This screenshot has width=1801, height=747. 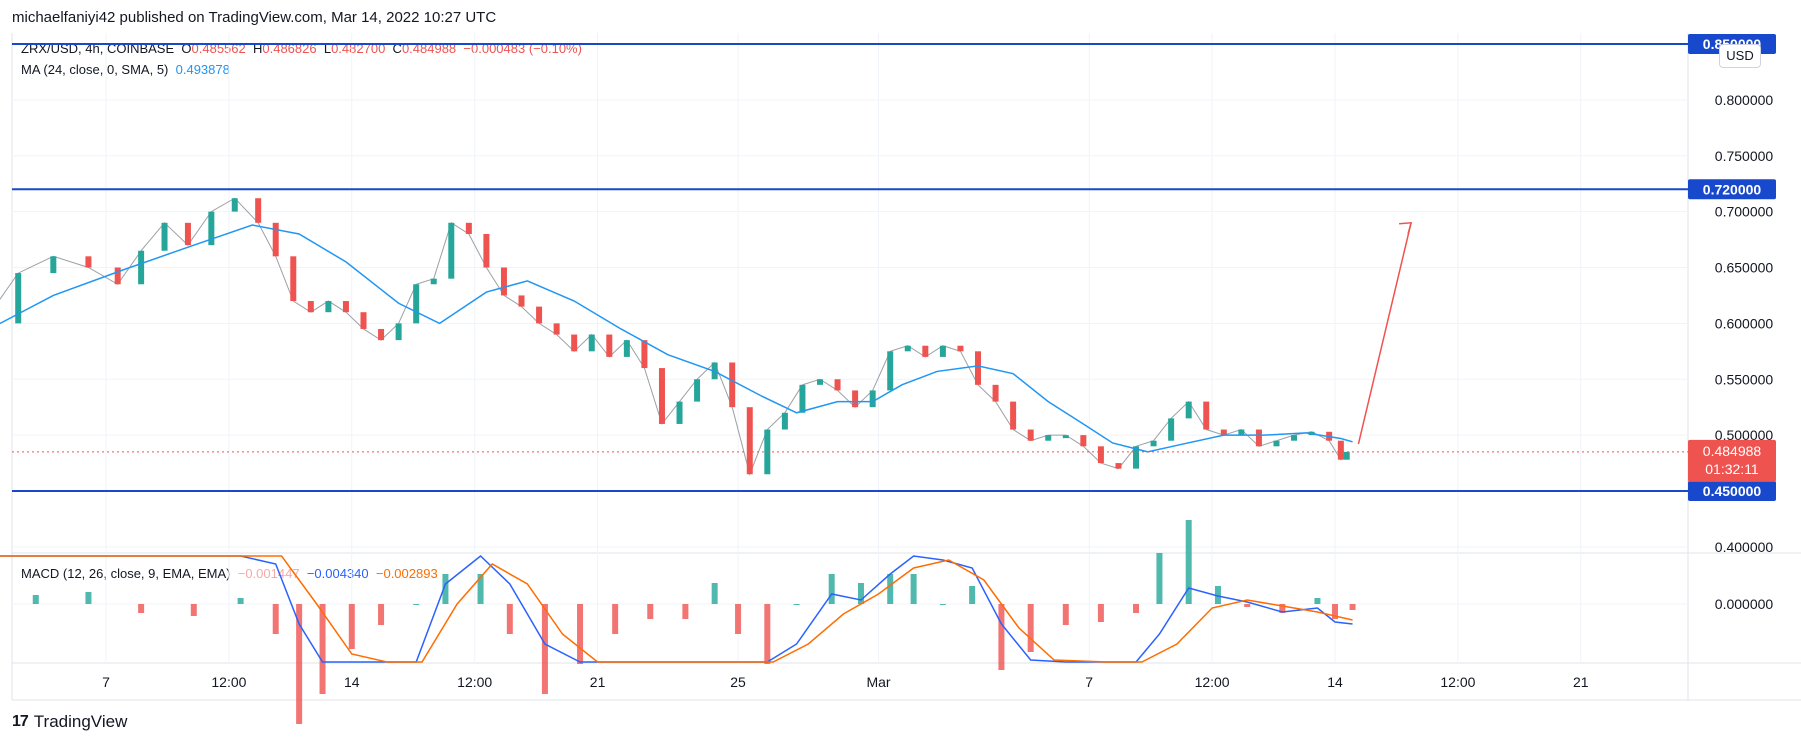 What do you see at coordinates (1744, 604) in the screenshot?
I see `macd-tick-label: 0.000000` at bounding box center [1744, 604].